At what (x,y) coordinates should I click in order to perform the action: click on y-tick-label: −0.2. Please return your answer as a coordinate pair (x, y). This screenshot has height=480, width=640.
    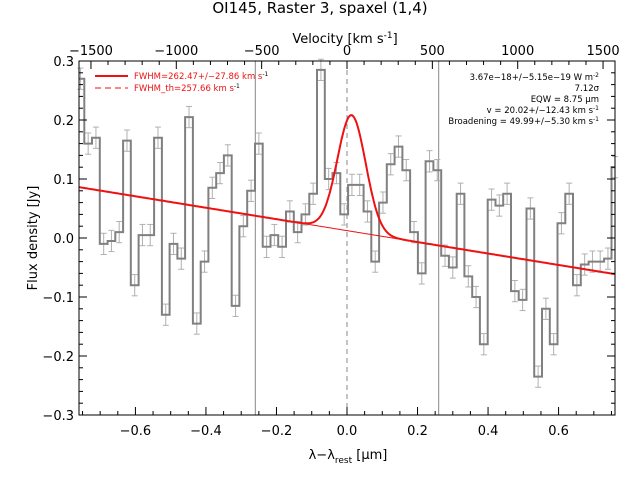
    Looking at the image, I should click on (58, 357).